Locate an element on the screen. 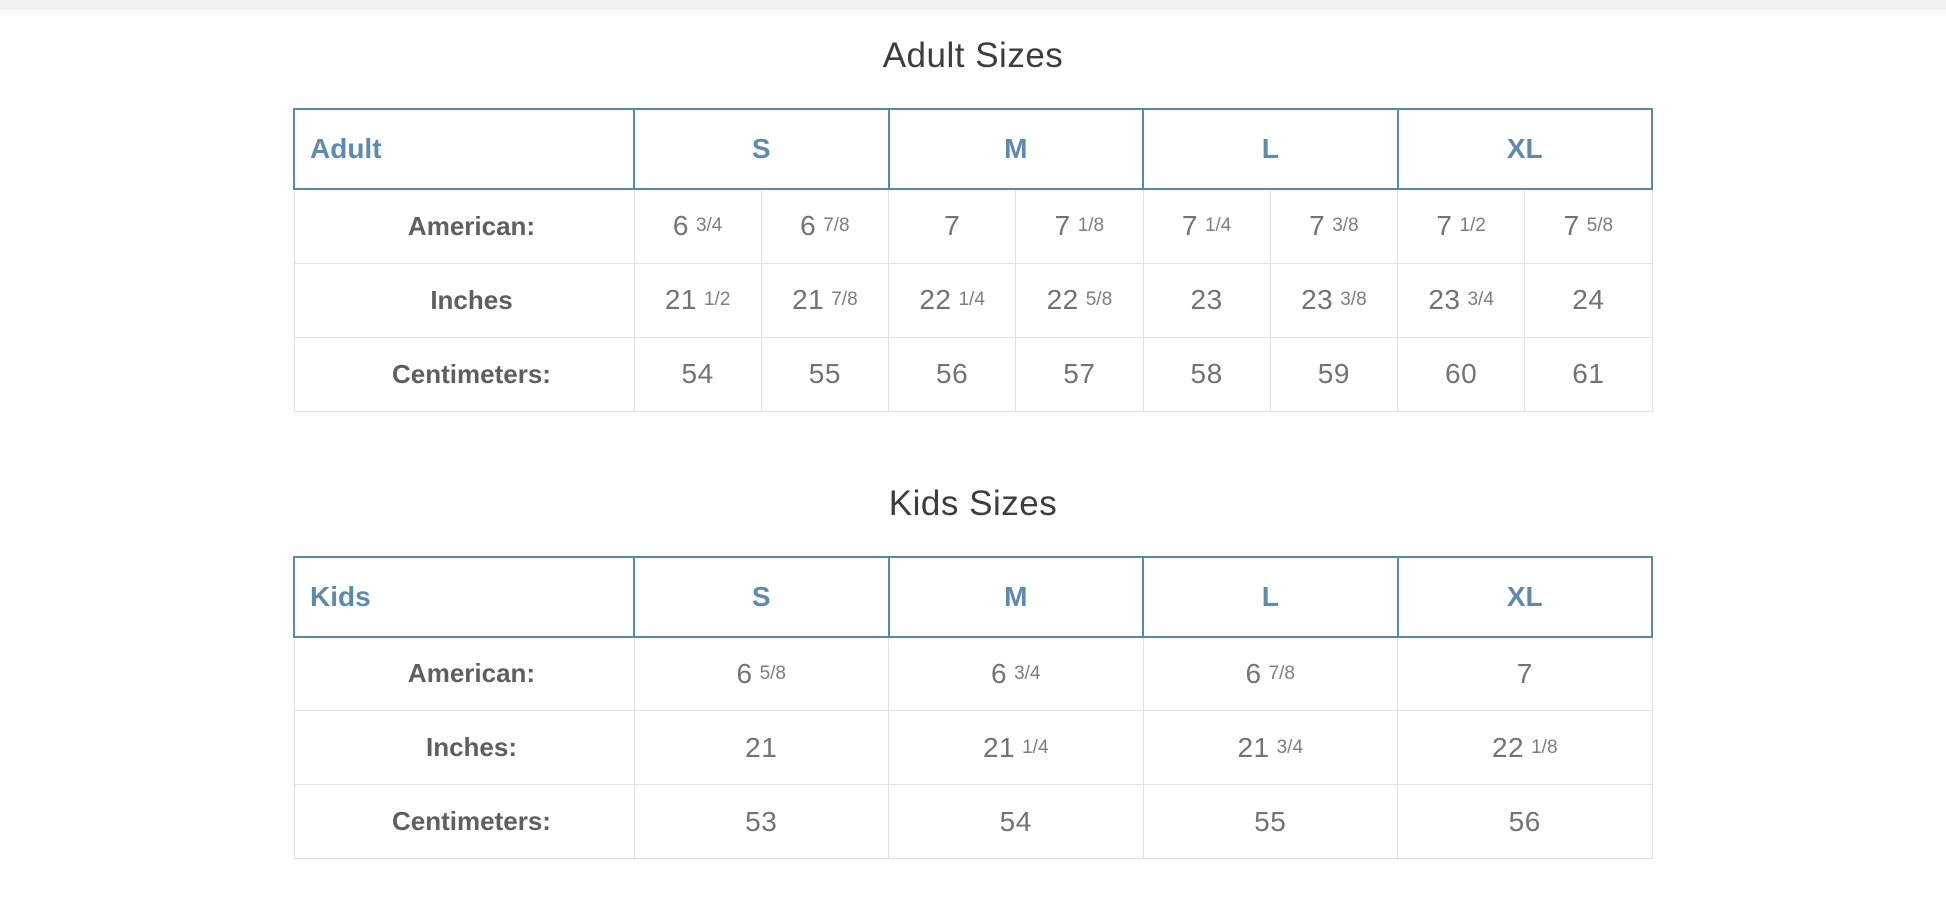  size-value-cell: 22 1/4 is located at coordinates (952, 300).